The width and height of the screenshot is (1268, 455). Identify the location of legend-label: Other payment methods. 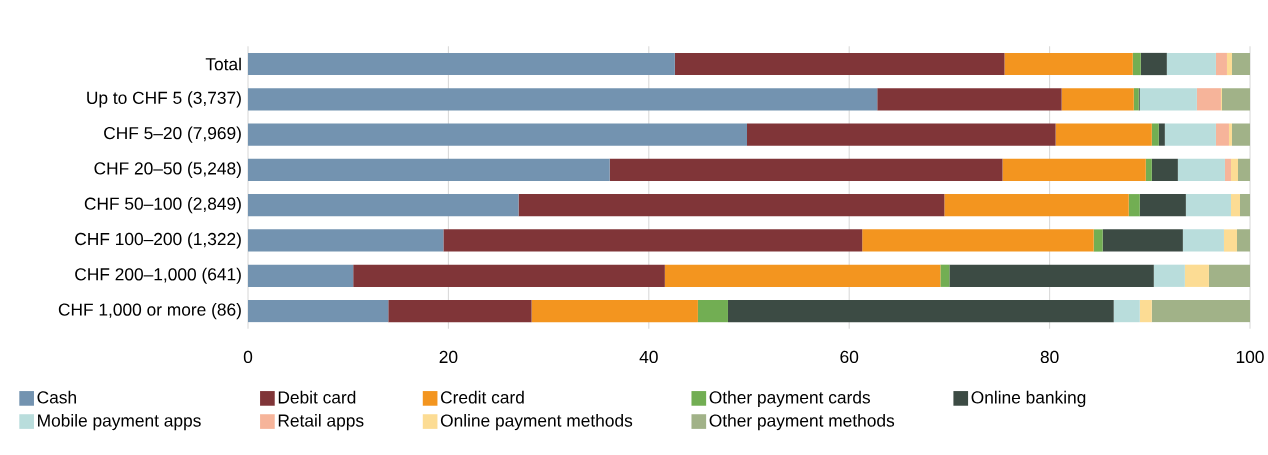
(802, 422).